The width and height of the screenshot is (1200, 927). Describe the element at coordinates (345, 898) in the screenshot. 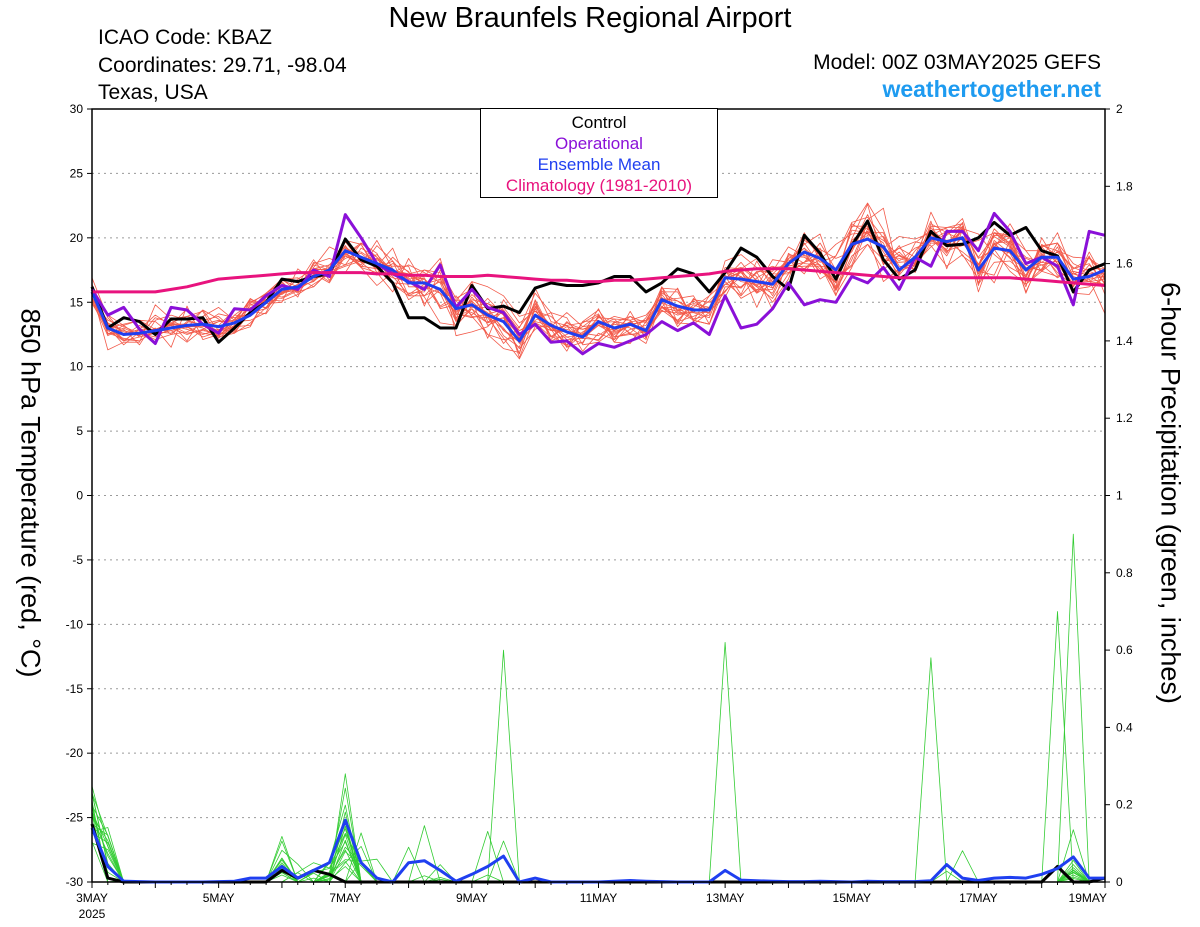

I see `x-tick-label: 7MAY` at that location.